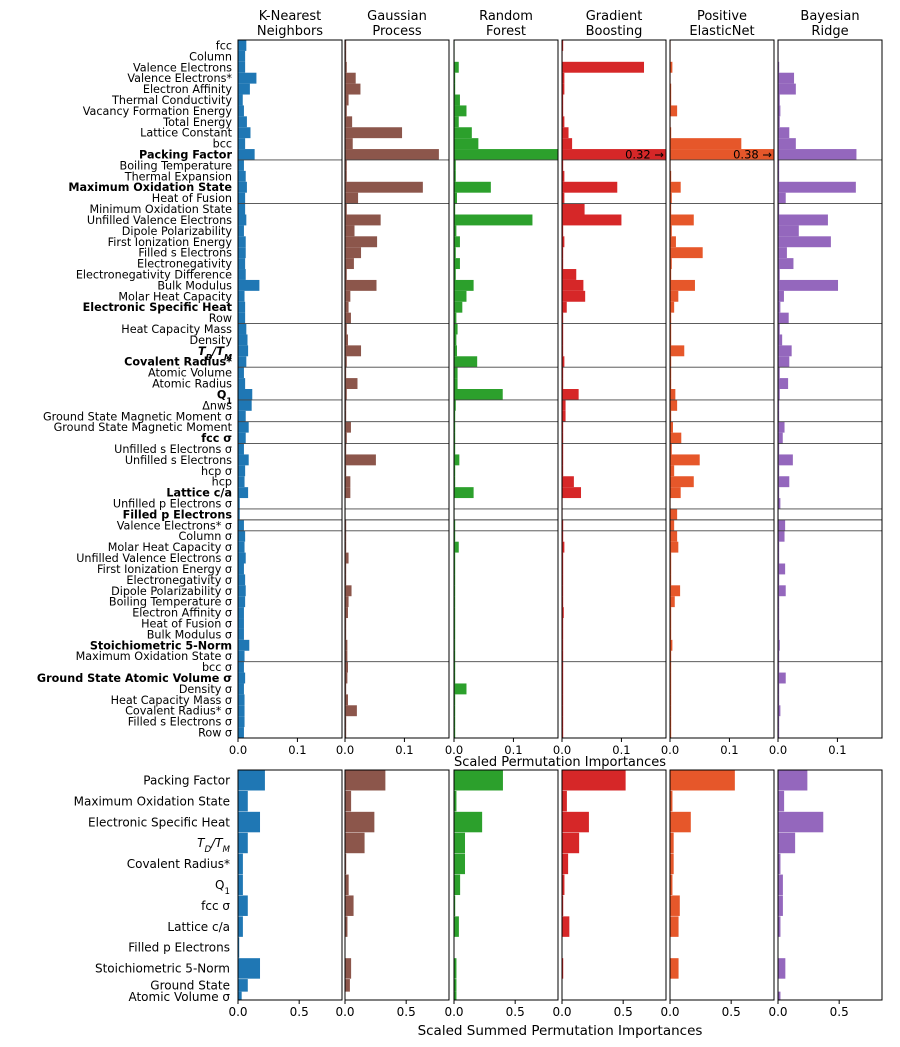 This screenshot has height=1047, width=900. Describe the element at coordinates (179, 78) in the screenshot. I see `feature-label: Valence Electrons*` at that location.